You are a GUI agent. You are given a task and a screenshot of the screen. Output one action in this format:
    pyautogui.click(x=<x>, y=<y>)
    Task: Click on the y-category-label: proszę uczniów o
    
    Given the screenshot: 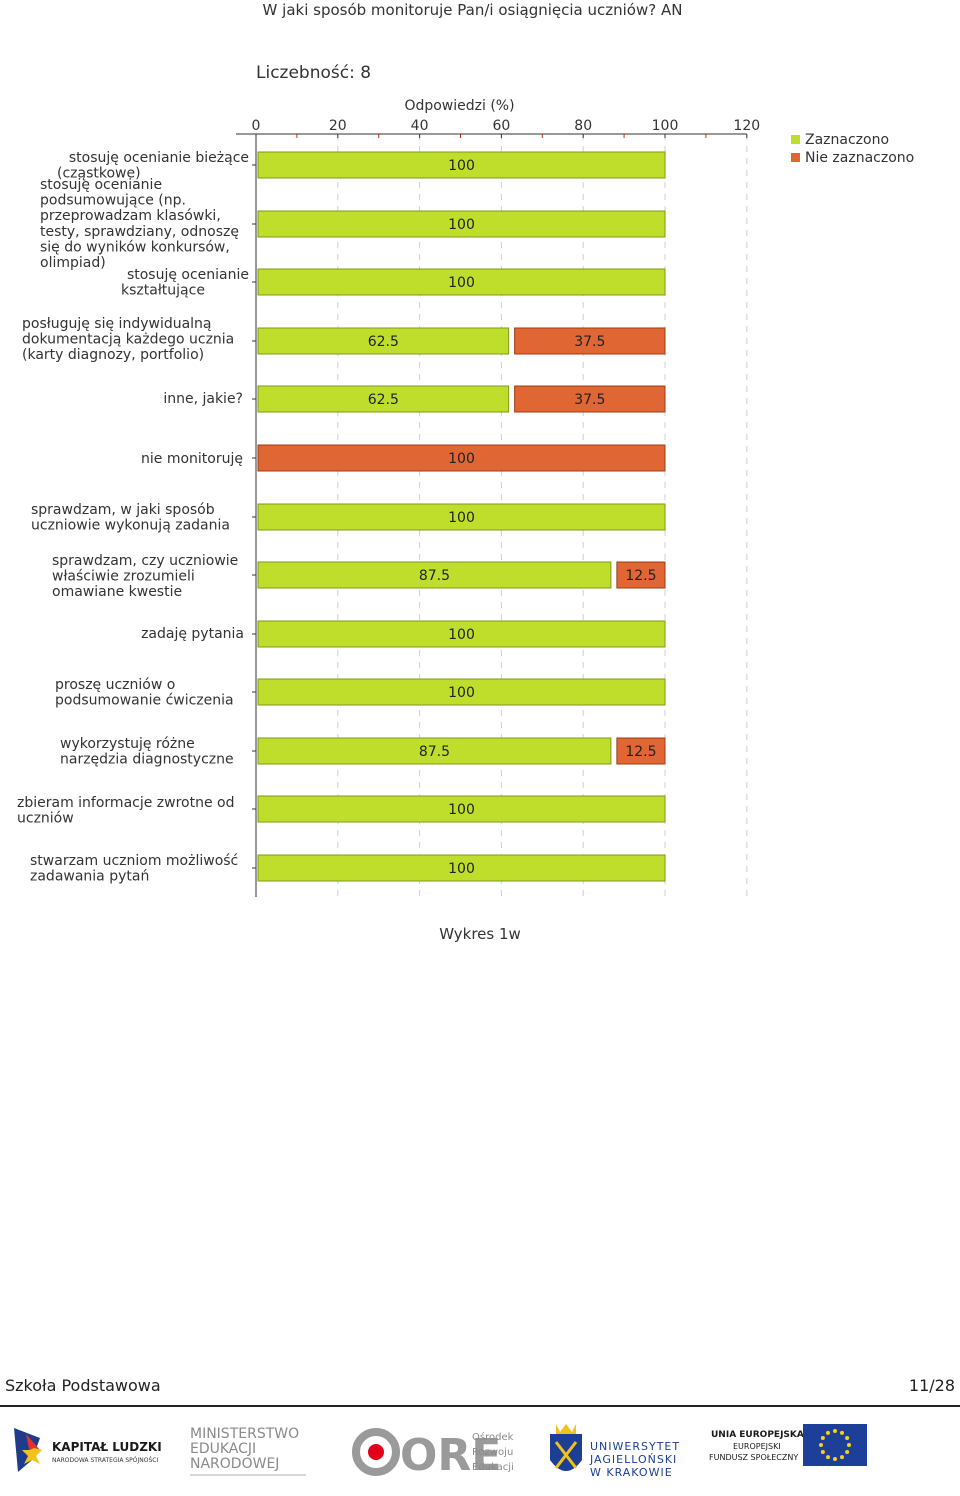 What is the action you would take?
    pyautogui.click(x=115, y=685)
    